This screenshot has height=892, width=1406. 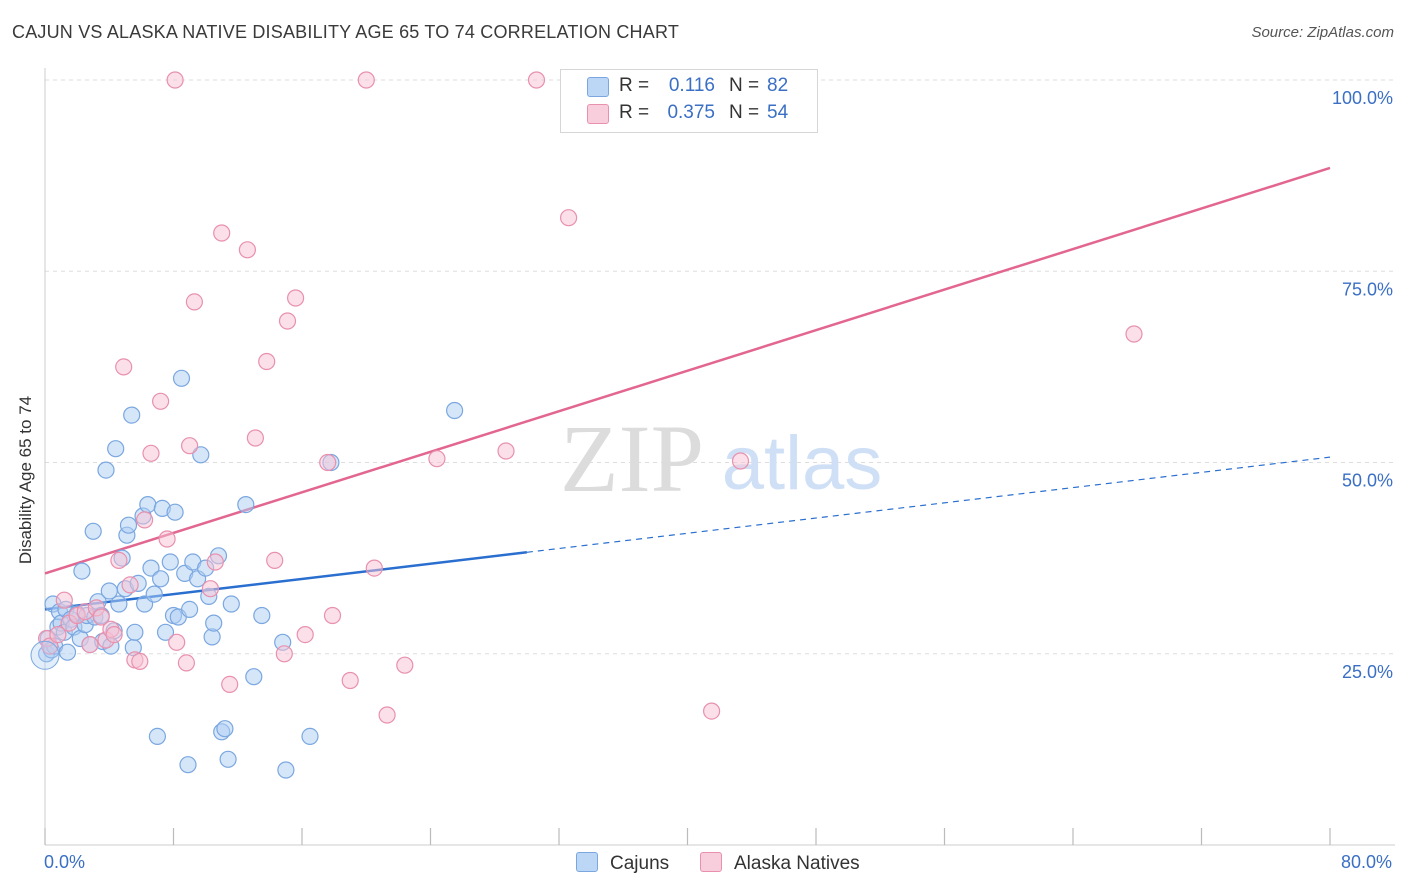 I want to click on y-tick-label: 75.0%, so click(x=1367, y=289).